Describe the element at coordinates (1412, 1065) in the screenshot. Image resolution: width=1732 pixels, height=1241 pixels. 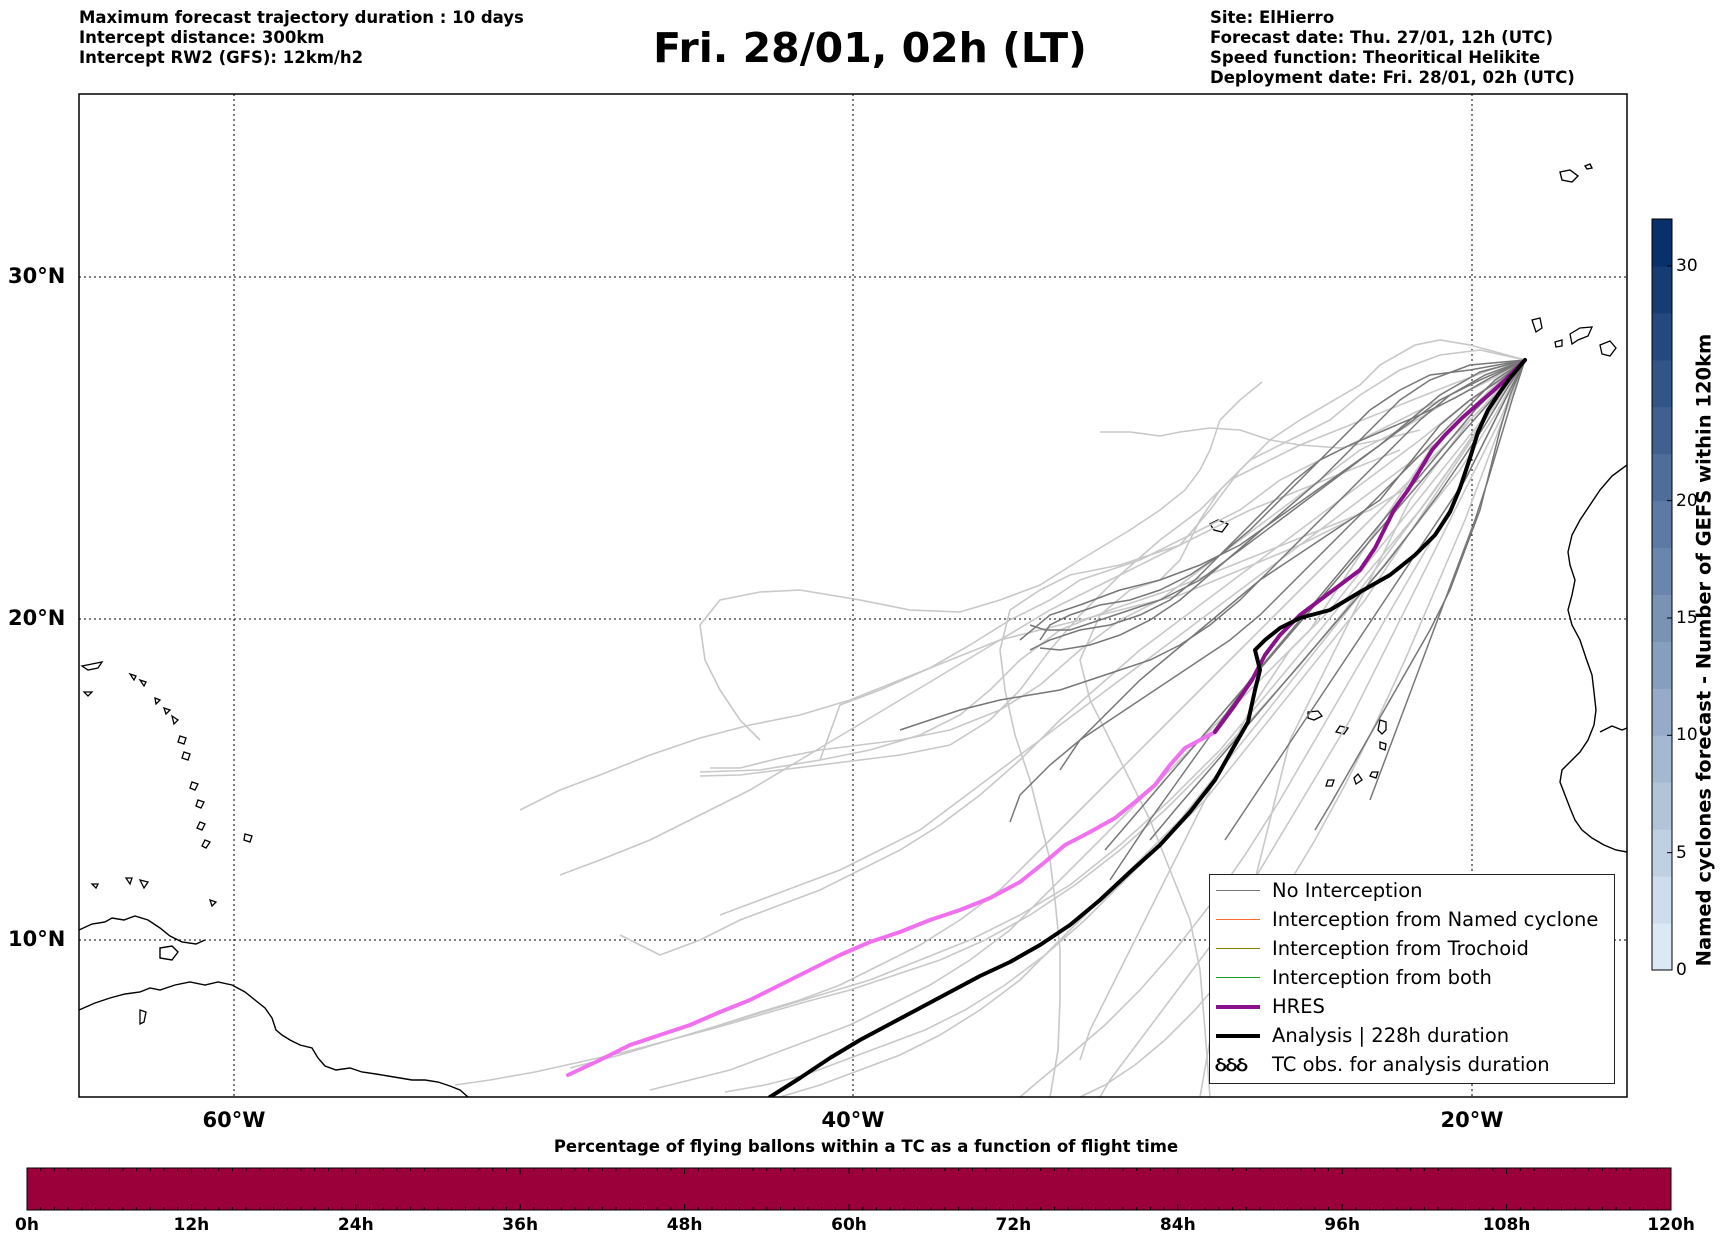
I see `legend-item-tc-obs: ઠઠઠ TC obs. for analysis duration` at that location.